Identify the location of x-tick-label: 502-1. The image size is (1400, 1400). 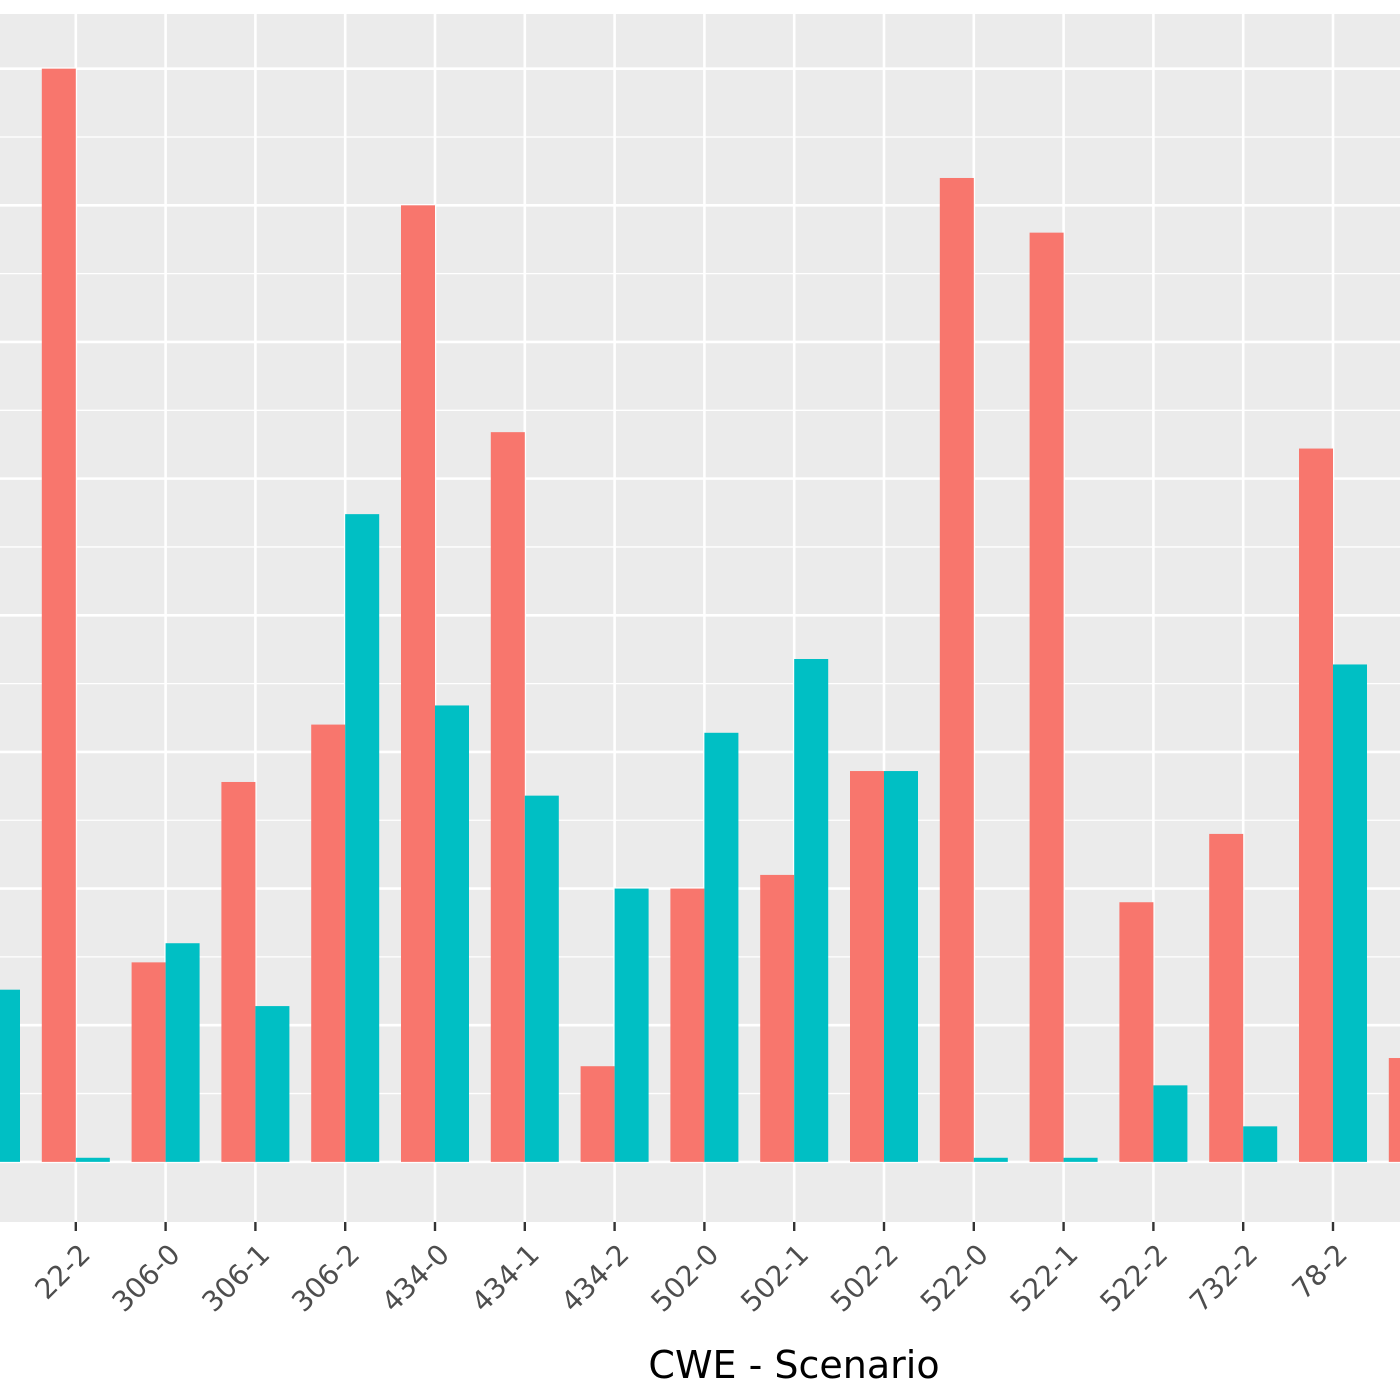
(774, 1278).